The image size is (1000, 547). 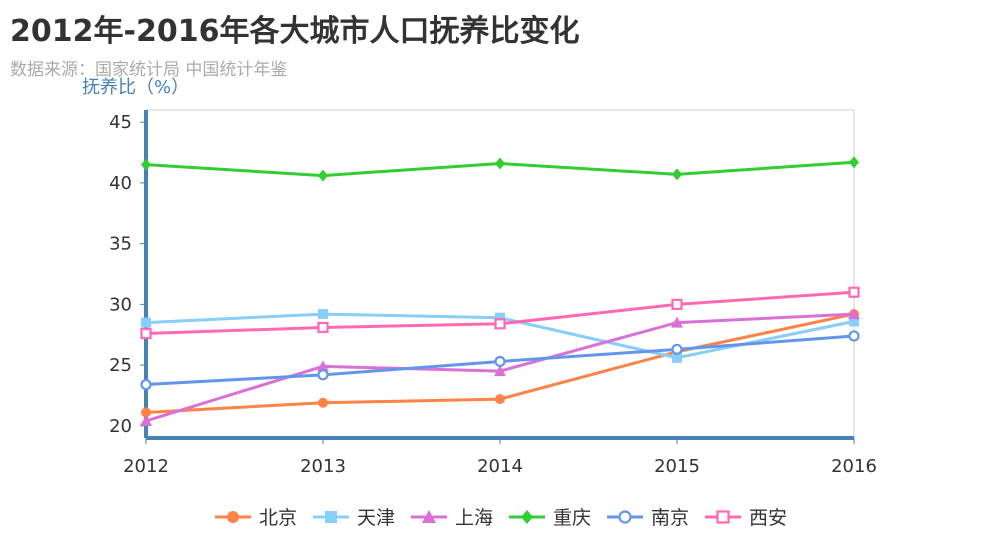 I want to click on legend-item: 天津, so click(x=353, y=516).